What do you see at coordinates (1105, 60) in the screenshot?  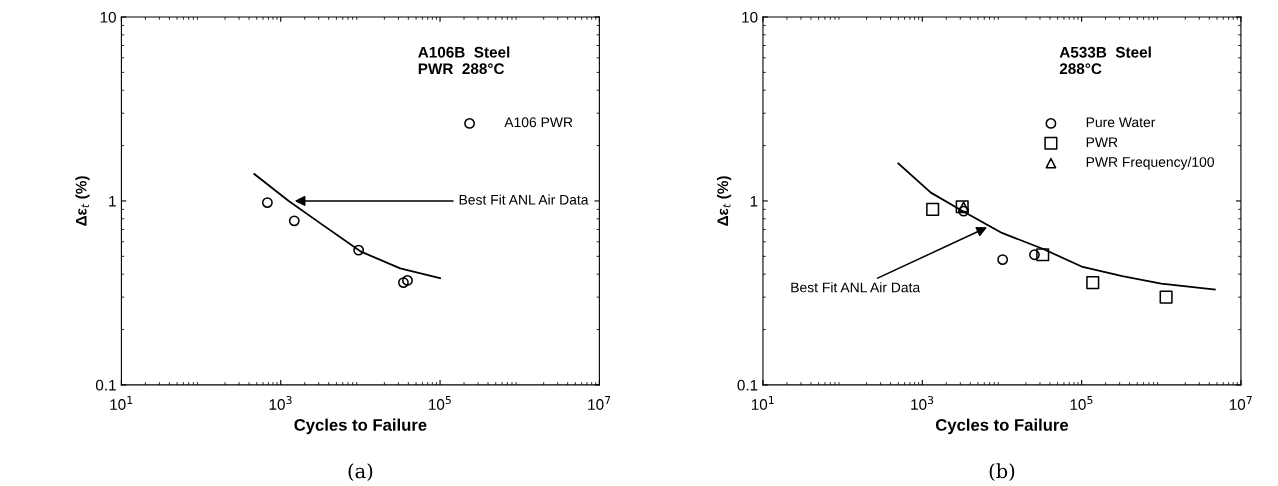 I see `annotation: A533B Steel 288°C` at bounding box center [1105, 60].